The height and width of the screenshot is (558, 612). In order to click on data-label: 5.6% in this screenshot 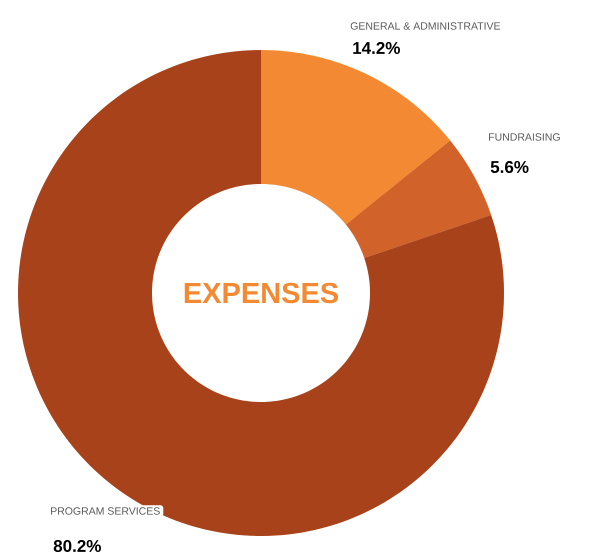, I will do `click(509, 167)`.